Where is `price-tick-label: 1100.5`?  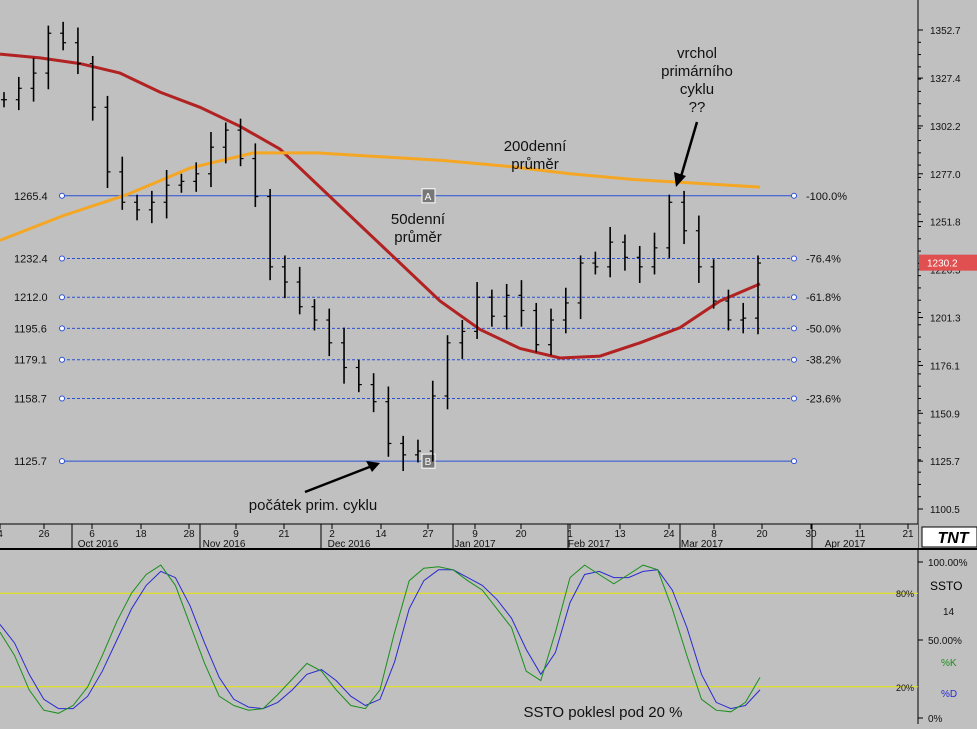 price-tick-label: 1100.5 is located at coordinates (945, 510).